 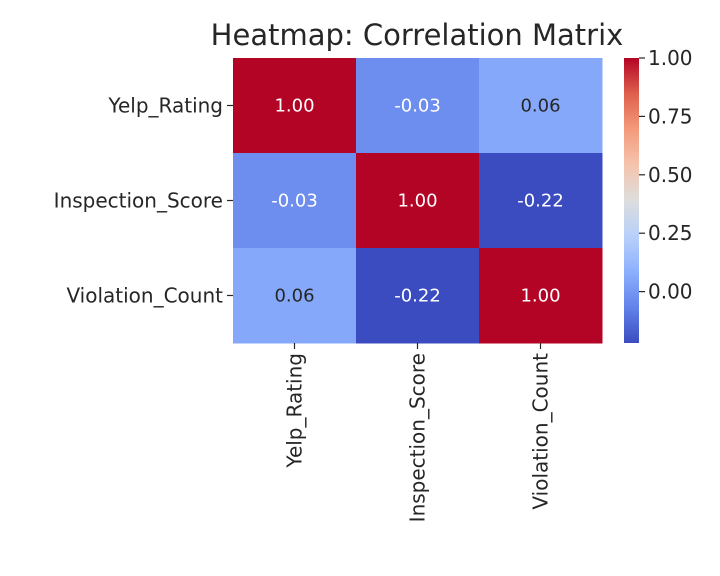 I want to click on cell-value-label-2-2: 1.00, so click(x=540, y=296).